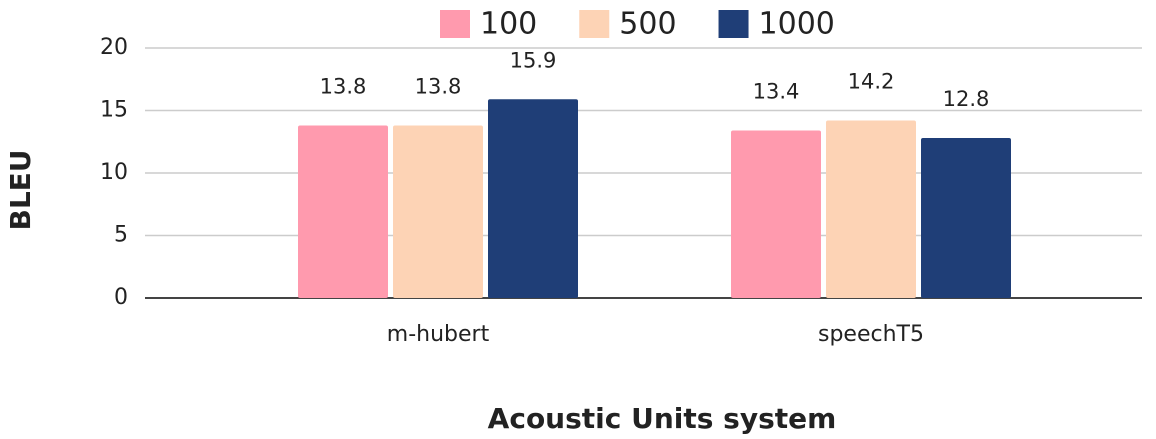 This screenshot has width=1156, height=439. What do you see at coordinates (797, 24) in the screenshot?
I see `legend-label: 1000` at bounding box center [797, 24].